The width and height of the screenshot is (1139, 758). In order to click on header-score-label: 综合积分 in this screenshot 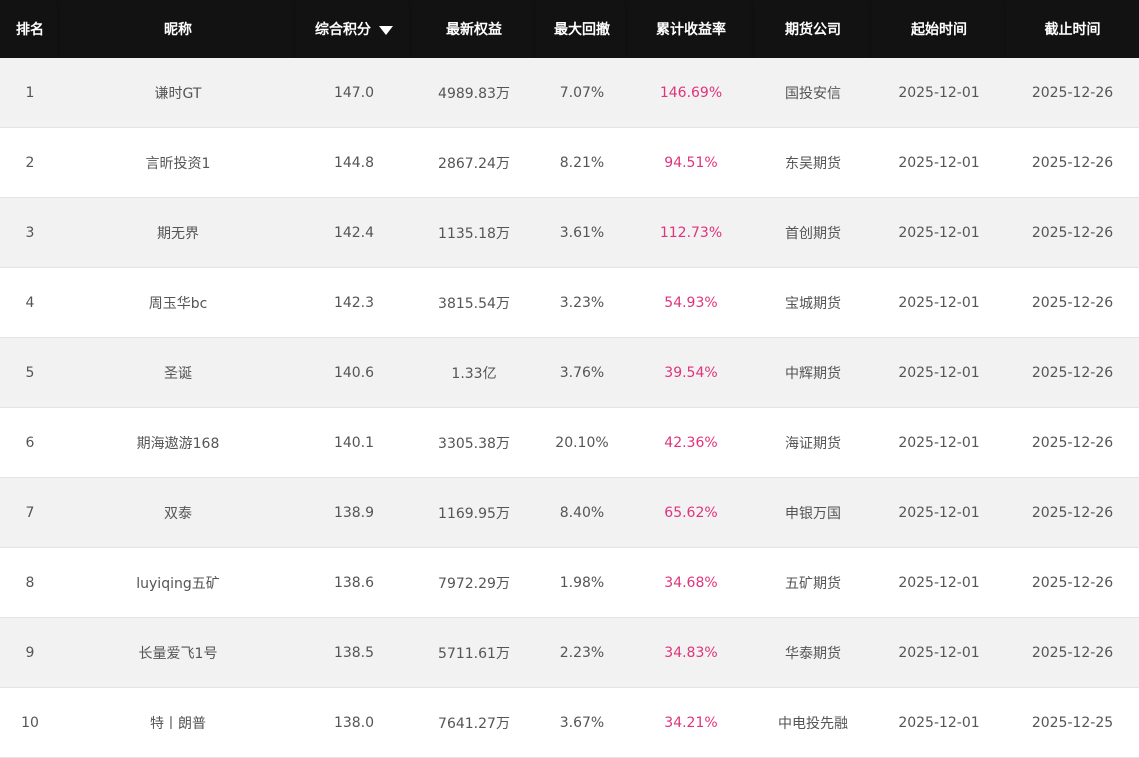, I will do `click(343, 30)`.